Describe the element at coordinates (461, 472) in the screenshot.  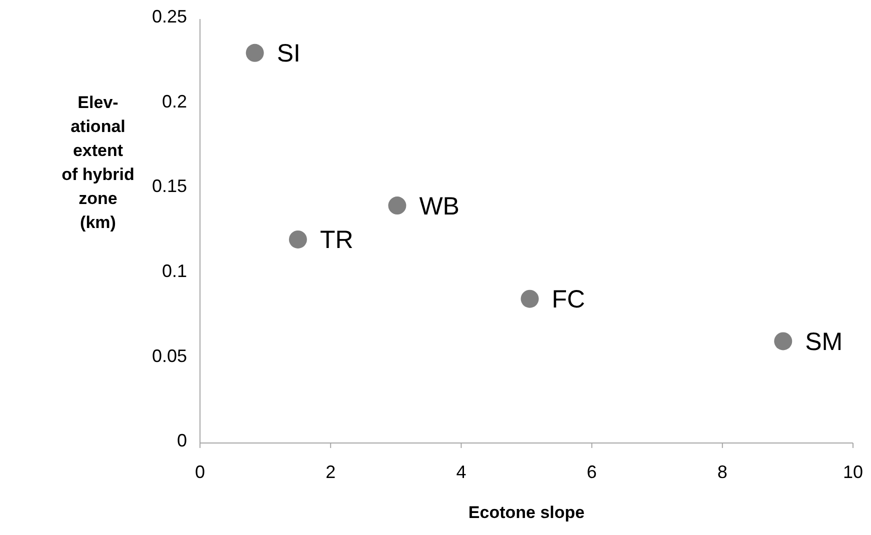
I see `x-tick-label: 4` at that location.